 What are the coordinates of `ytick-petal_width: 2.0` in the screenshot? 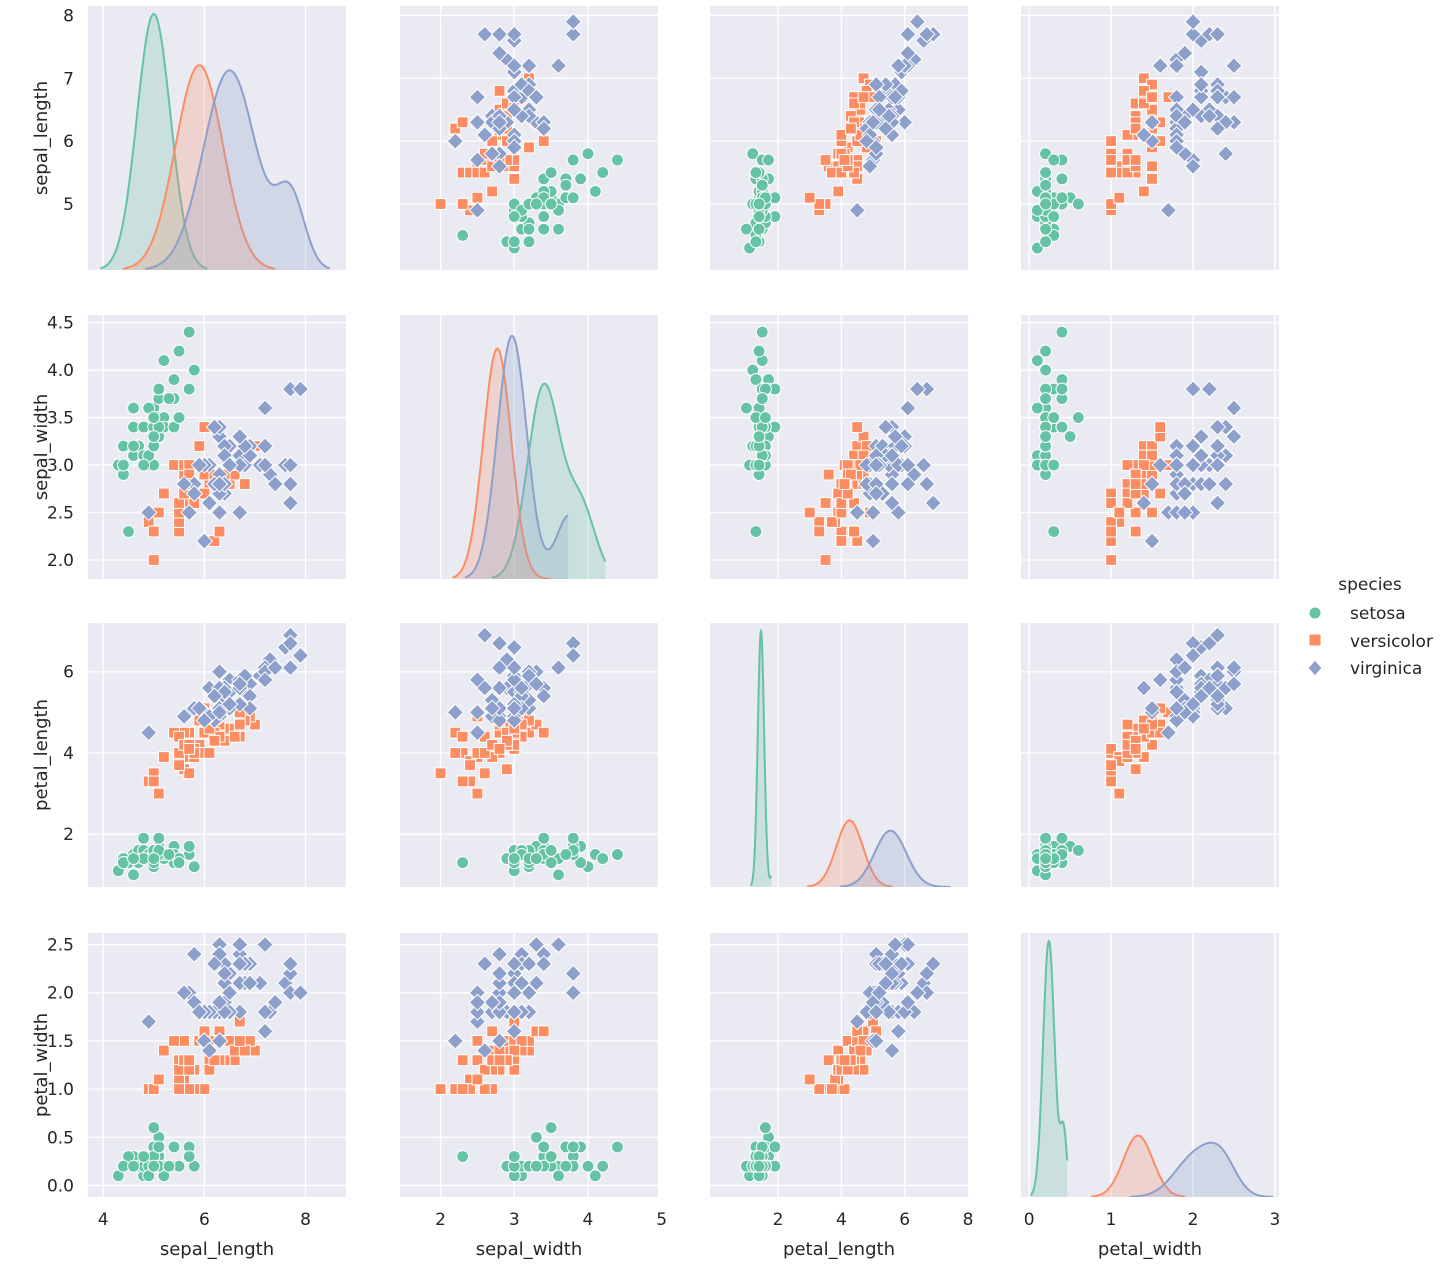 It's located at (60, 994).